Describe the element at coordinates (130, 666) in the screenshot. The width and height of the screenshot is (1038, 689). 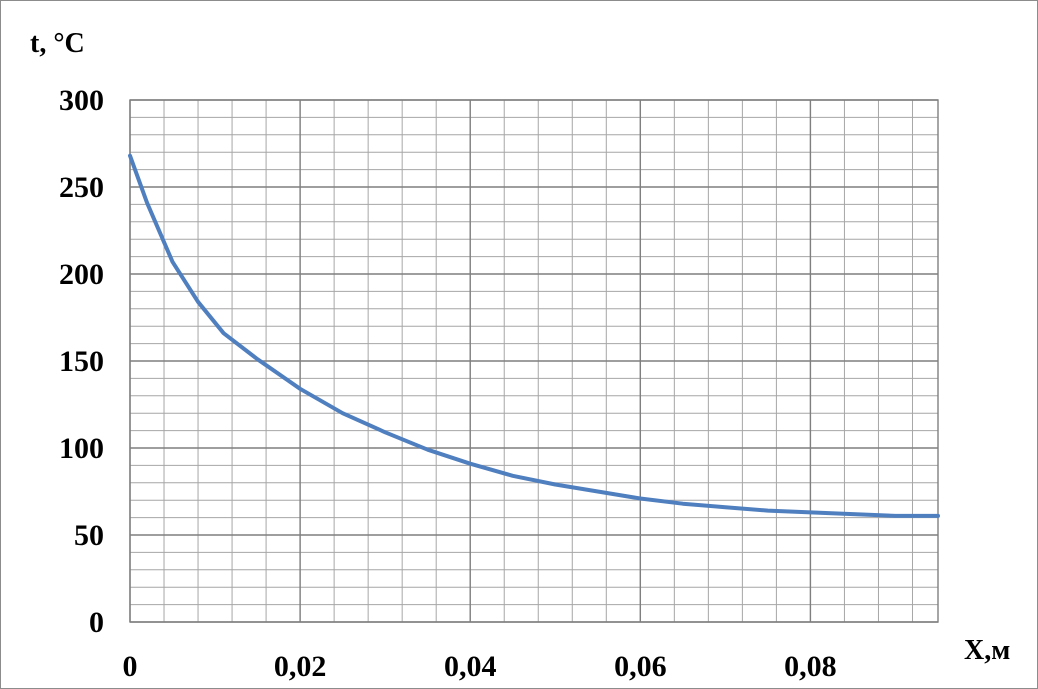
I see `x-tick-label: 0` at that location.